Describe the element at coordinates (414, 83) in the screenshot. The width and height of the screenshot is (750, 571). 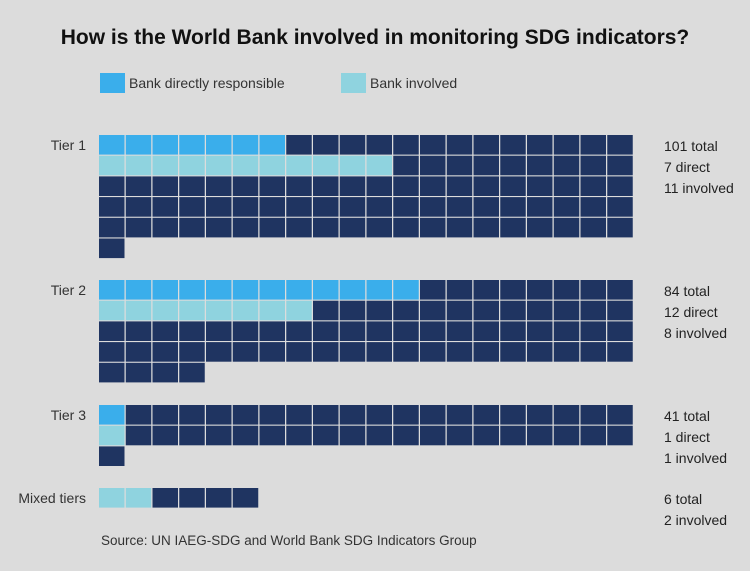
I see `legend-label-involved: Bank involved` at that location.